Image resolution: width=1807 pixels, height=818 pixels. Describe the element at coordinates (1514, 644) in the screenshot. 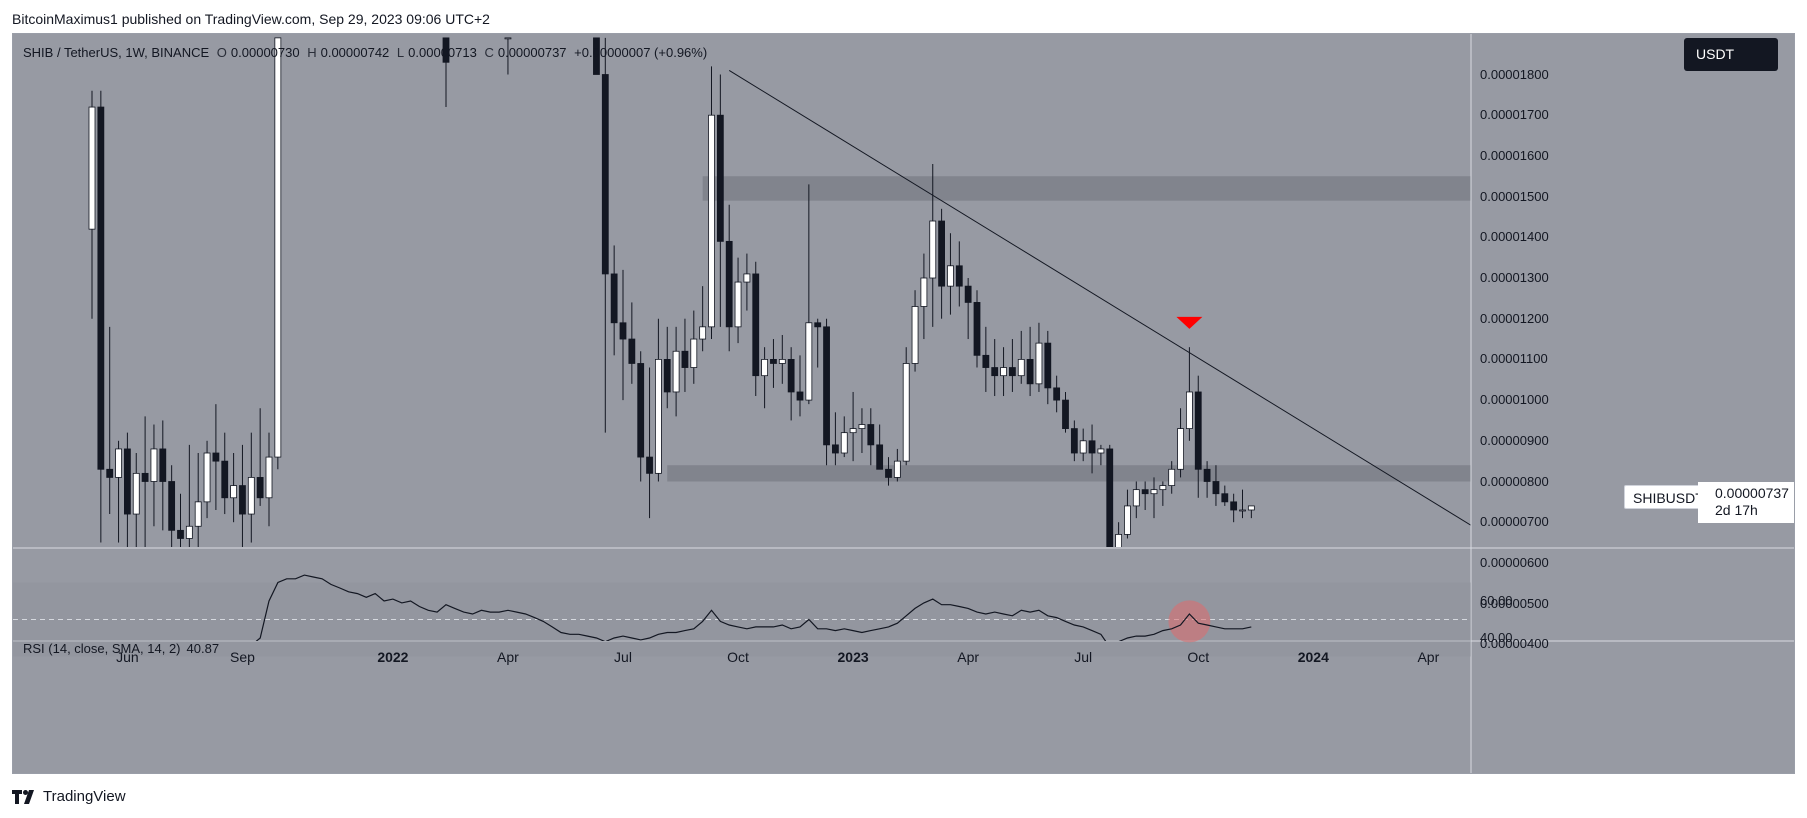

I see `price-tick-label: 0.00000400` at that location.